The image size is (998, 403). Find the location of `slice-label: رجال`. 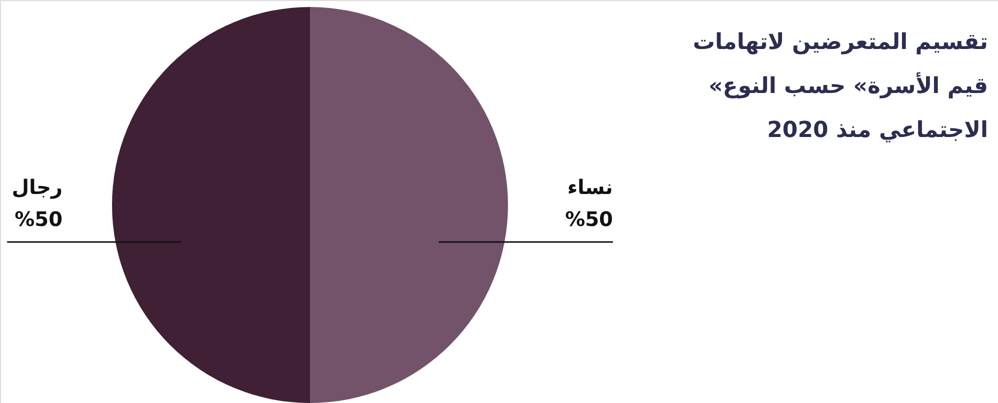

slice-label: رجال is located at coordinates (37, 187).